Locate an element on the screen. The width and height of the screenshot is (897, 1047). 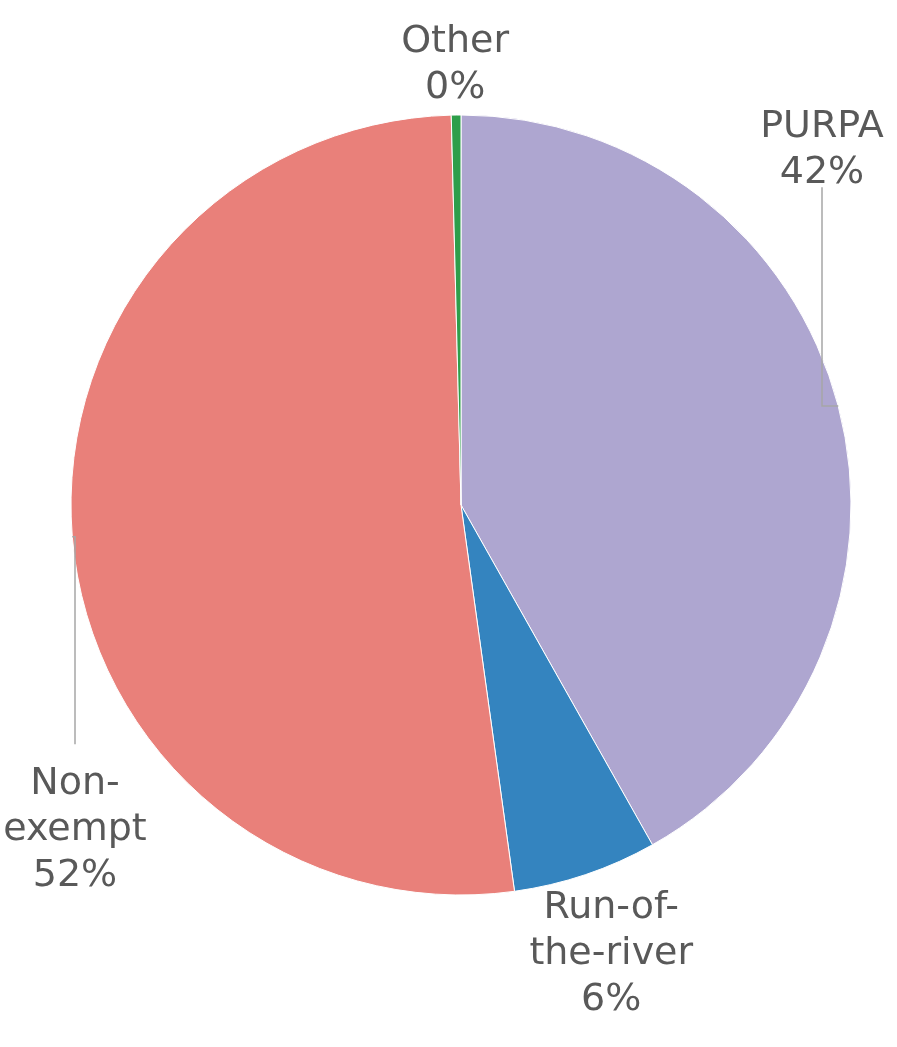
slice-label: Non-exempt is located at coordinates (75, 803).